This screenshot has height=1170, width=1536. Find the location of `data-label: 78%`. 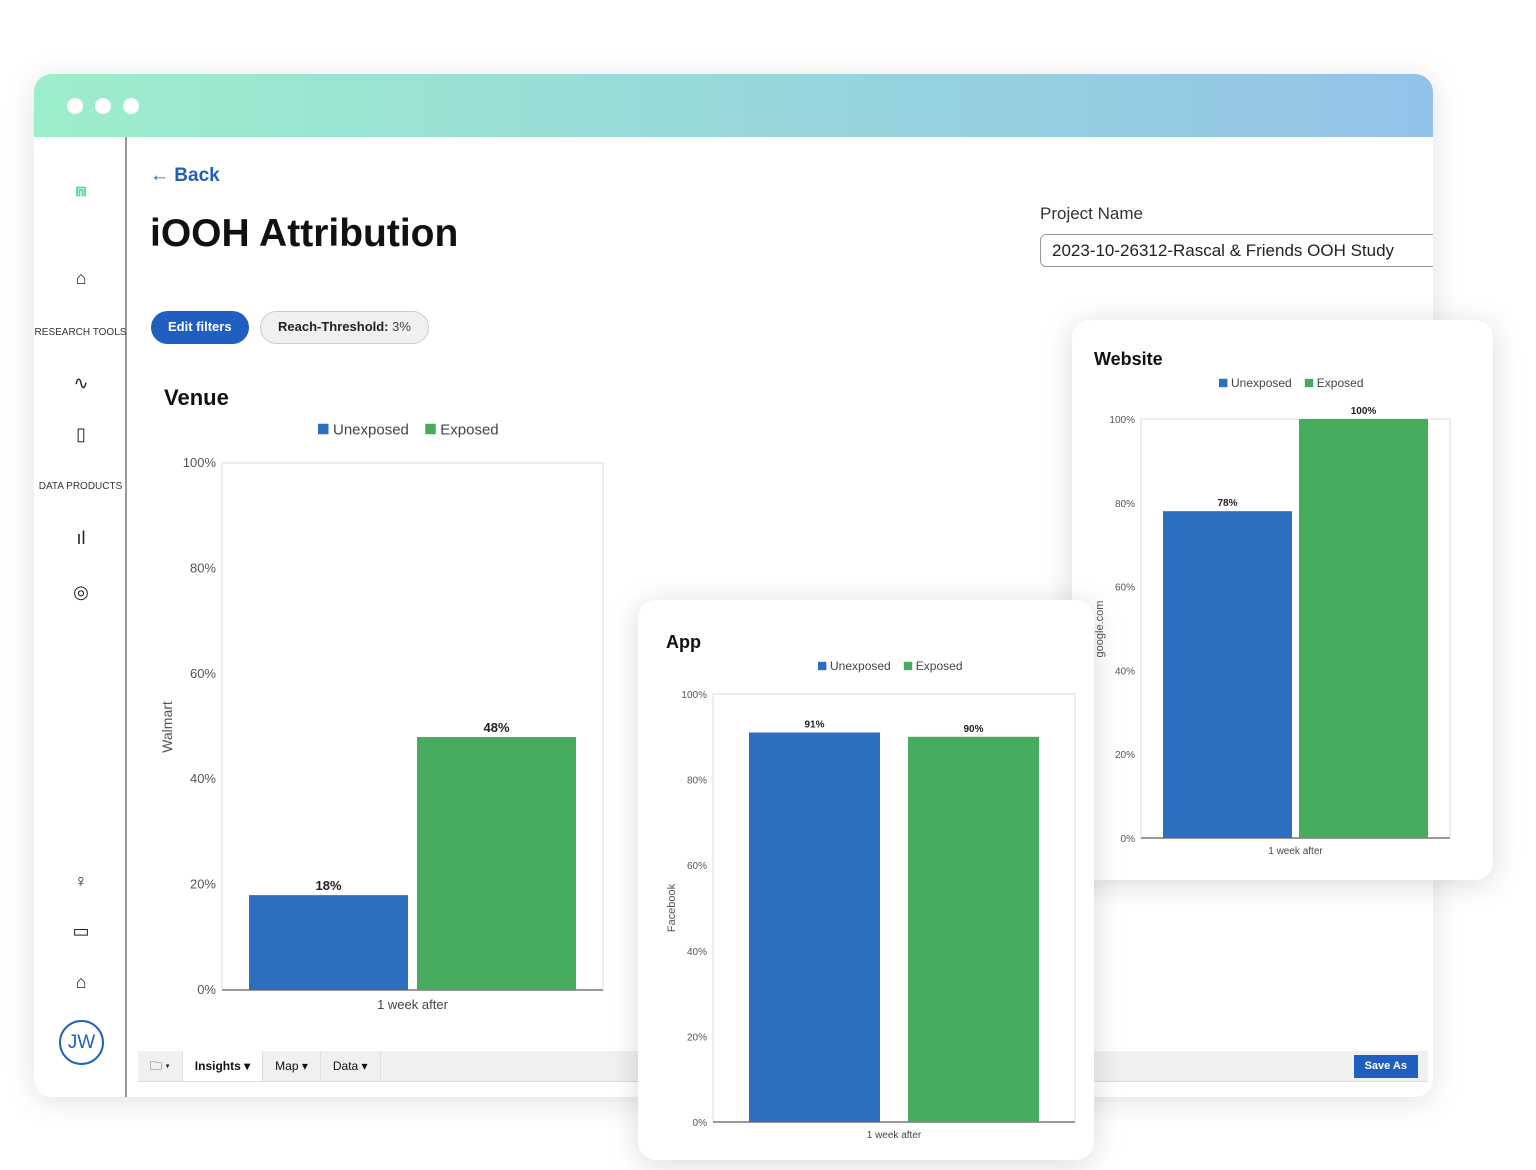

data-label: 78% is located at coordinates (1227, 503).